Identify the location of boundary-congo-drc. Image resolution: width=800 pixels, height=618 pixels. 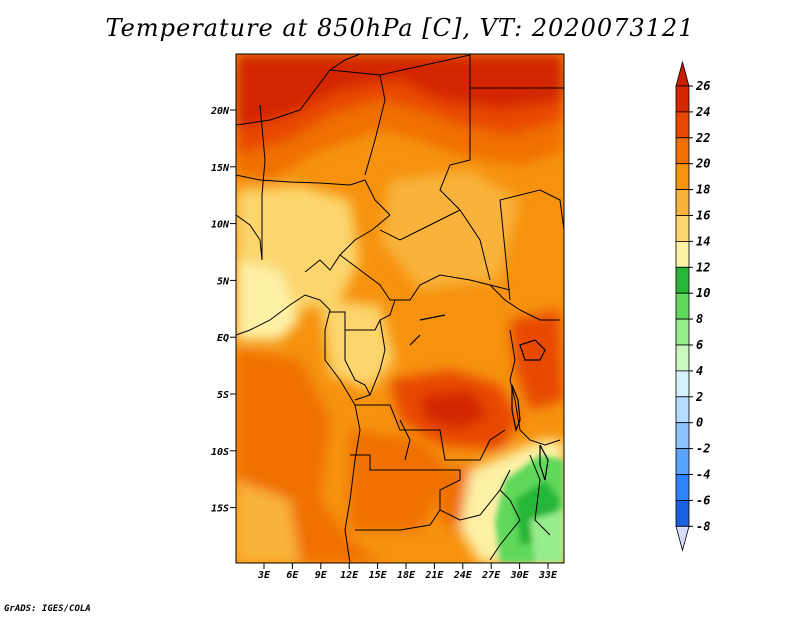
(370, 360).